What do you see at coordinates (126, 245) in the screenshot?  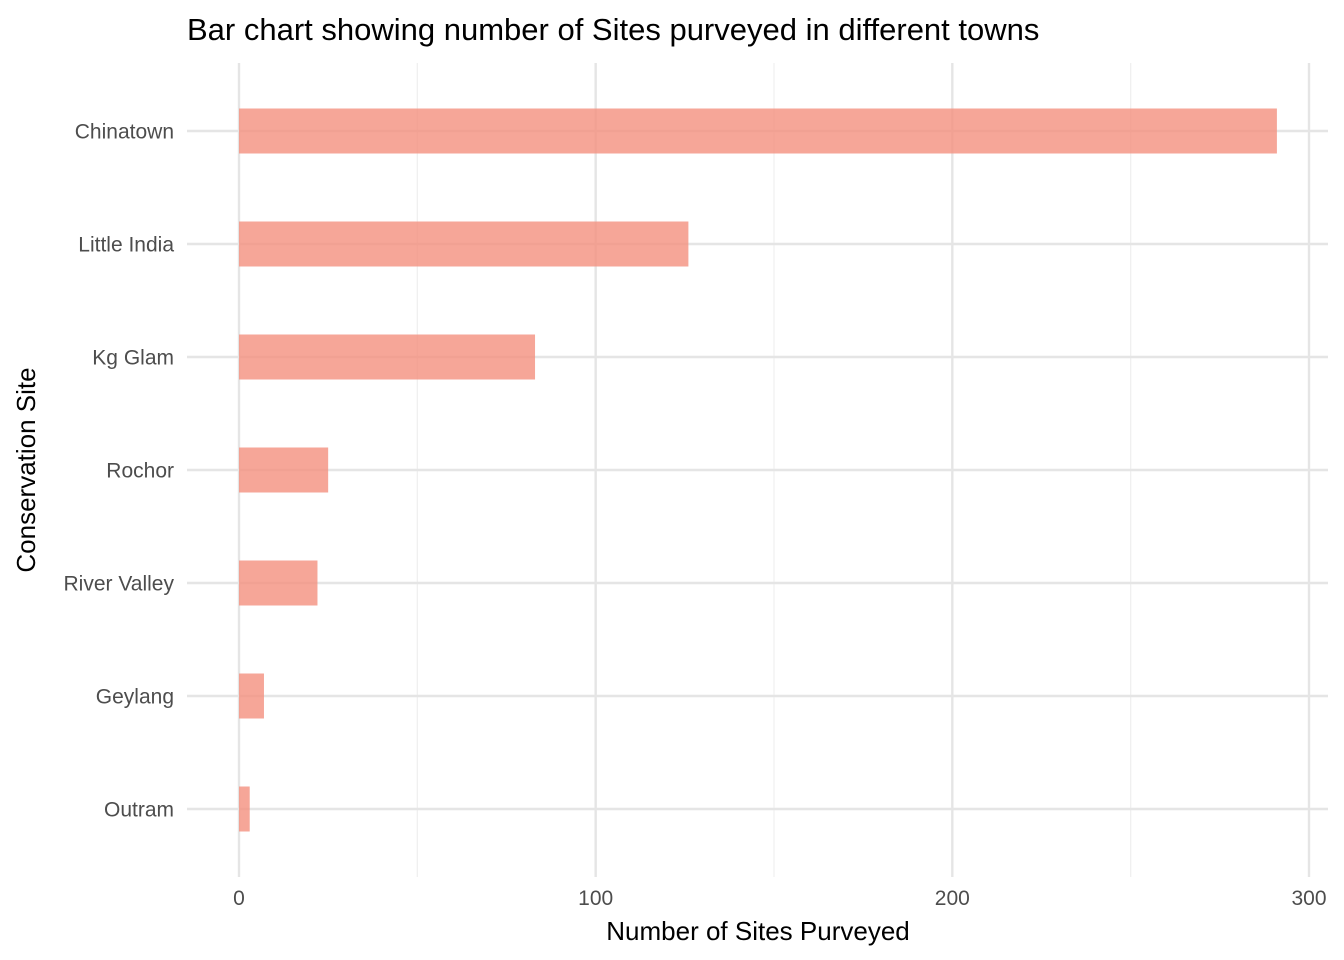 I see `y-tick-label: Little India` at bounding box center [126, 245].